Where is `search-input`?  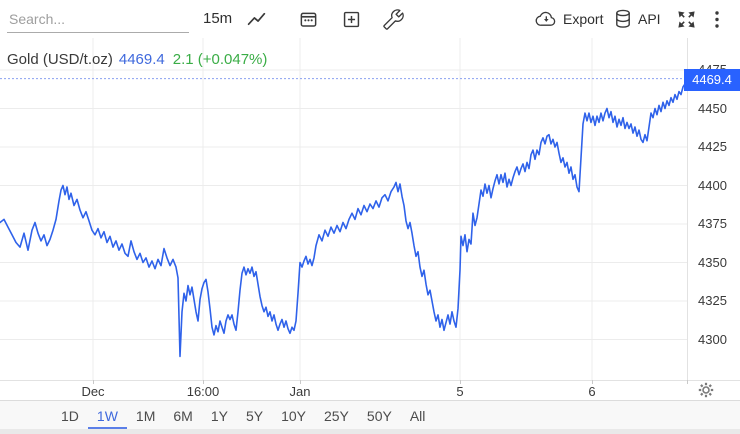
search-input is located at coordinates (98, 19).